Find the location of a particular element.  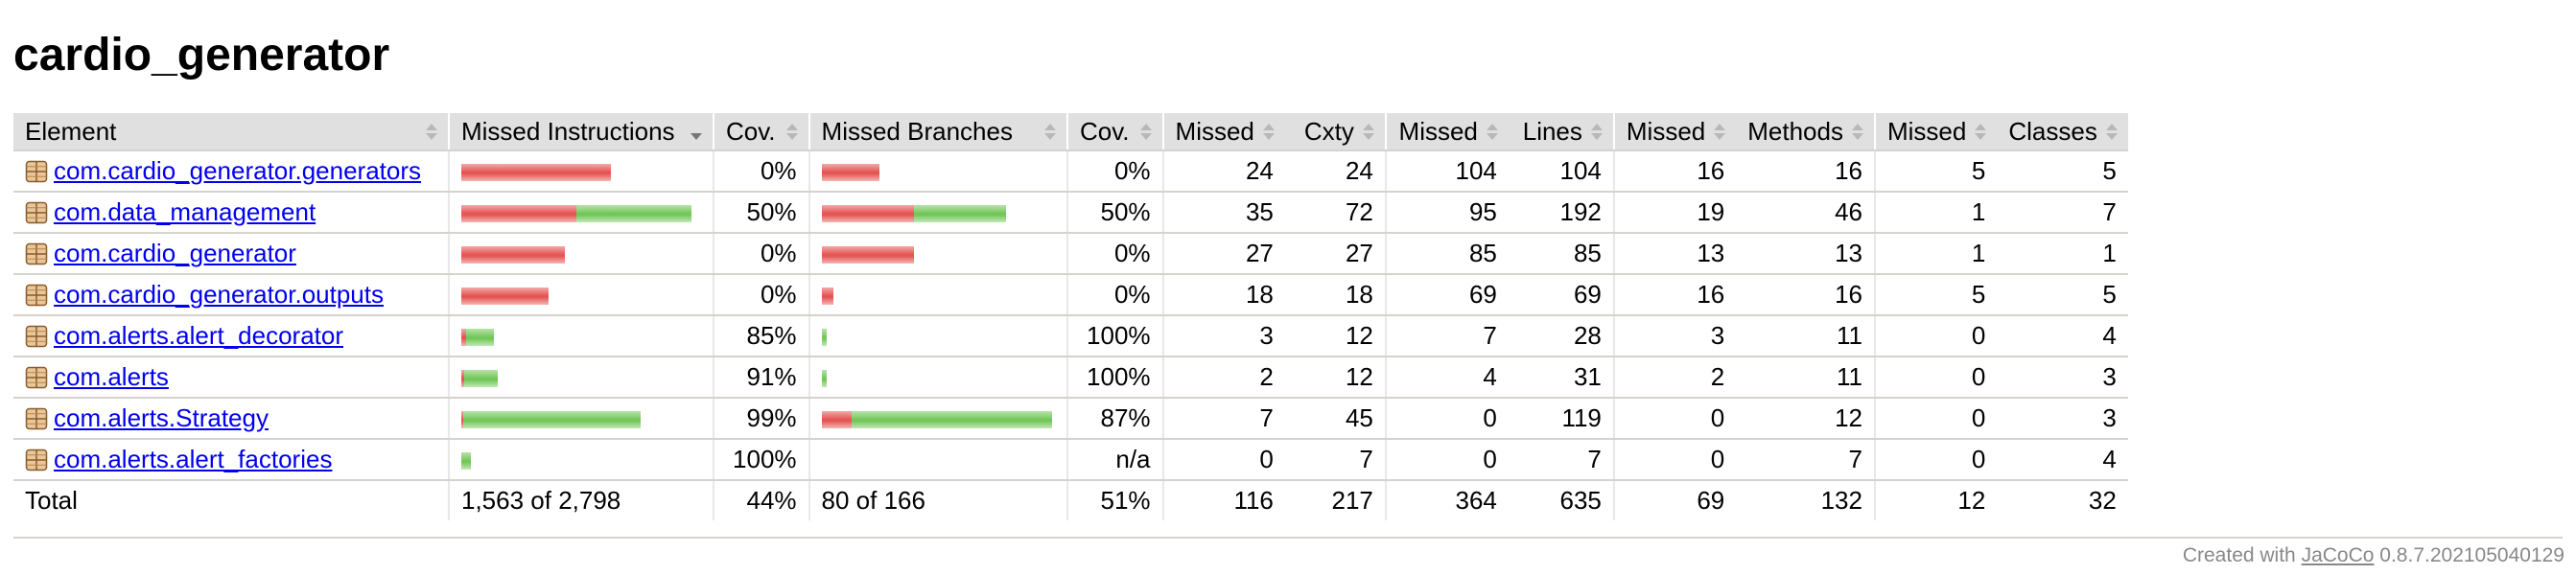

missed-classes: 1 is located at coordinates (1935, 213).